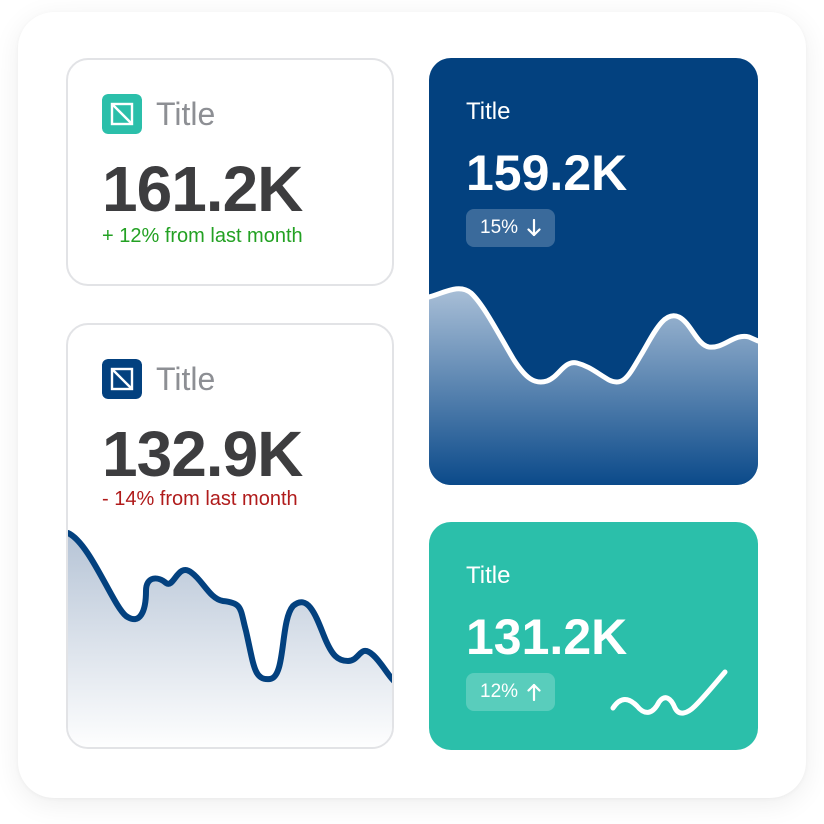 The height and width of the screenshot is (824, 824). I want to click on stat-card: Title 161.2K + 12% from last month, so click(230, 172).